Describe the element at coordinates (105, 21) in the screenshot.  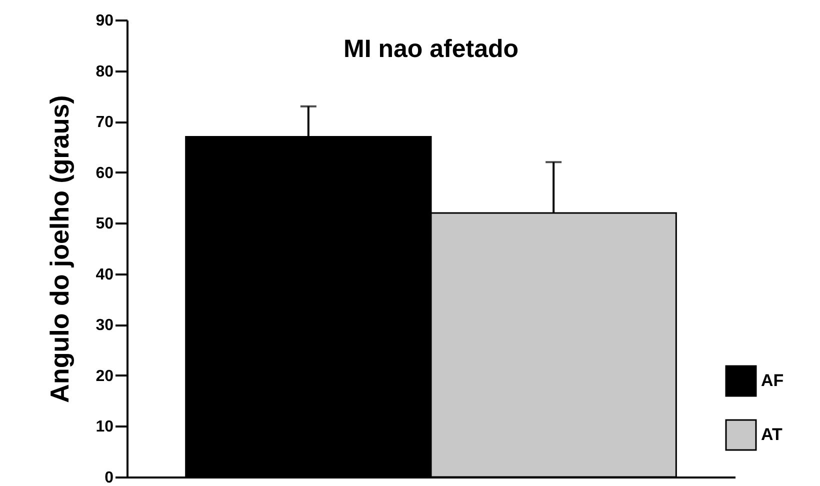
I see `y-tick-label: 90` at that location.